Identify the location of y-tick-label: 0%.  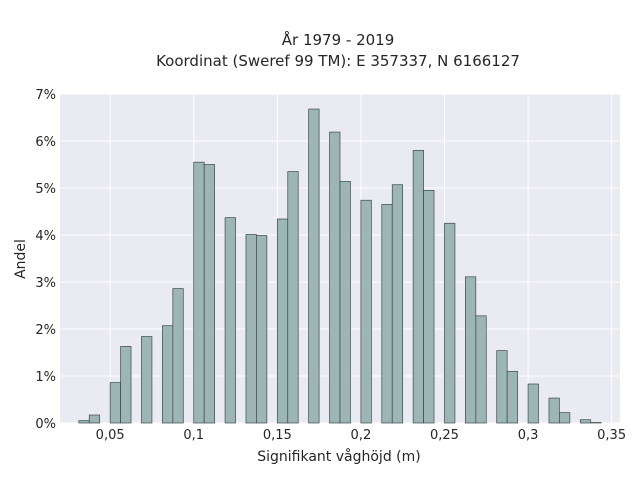
(45, 424).